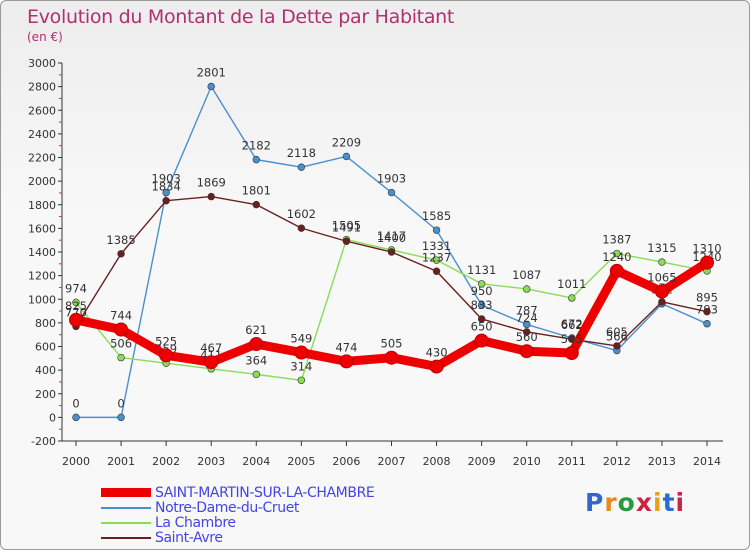  Describe the element at coordinates (661, 278) in the screenshot. I see `data-label: 1065` at that location.